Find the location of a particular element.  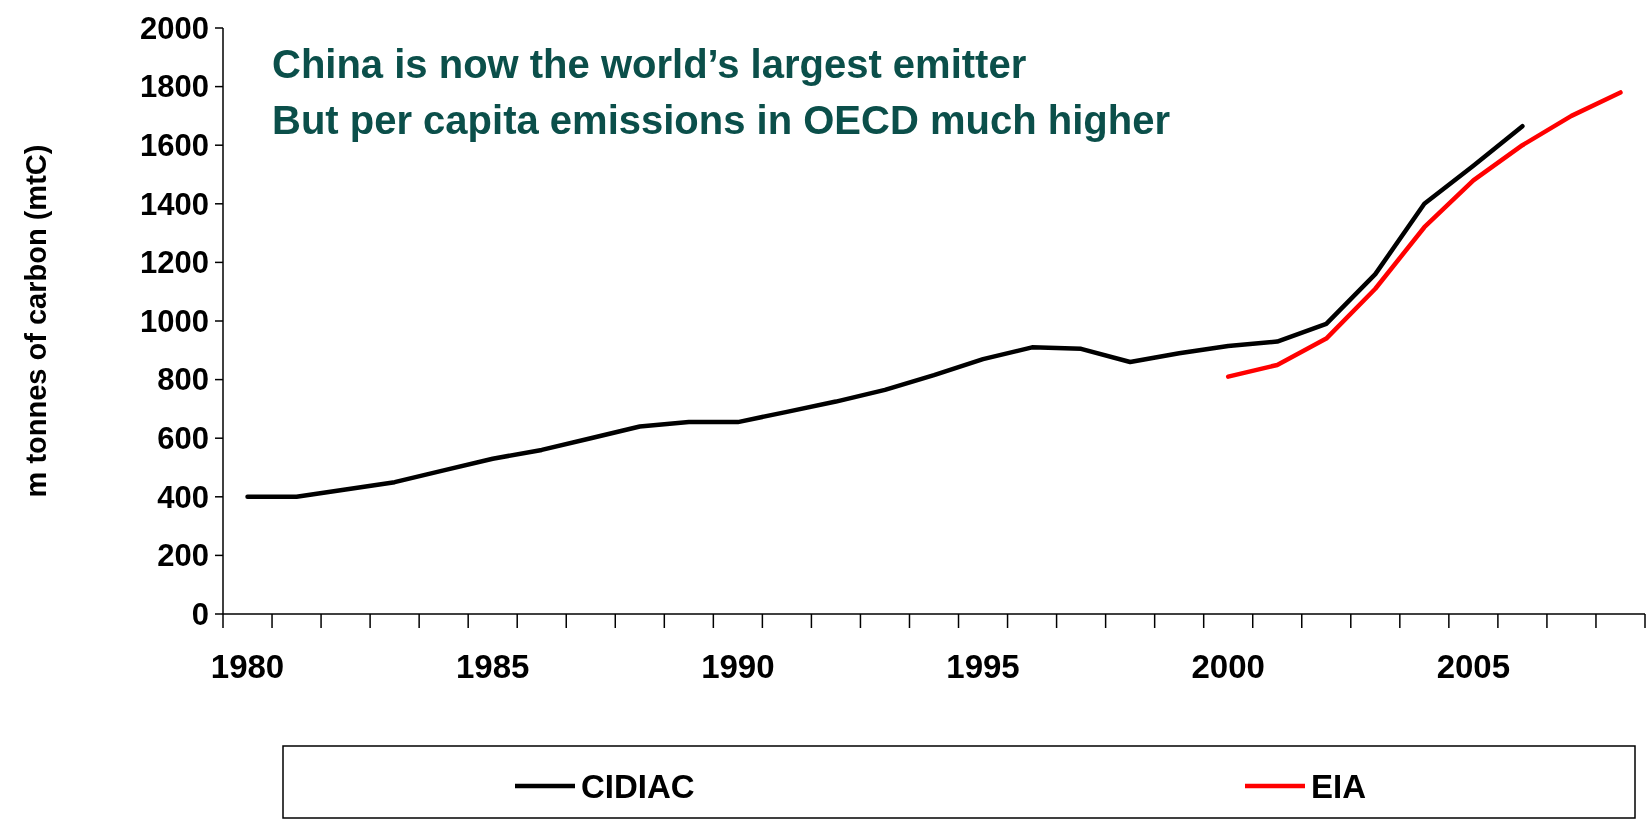

line-series is located at coordinates (1424, 234).